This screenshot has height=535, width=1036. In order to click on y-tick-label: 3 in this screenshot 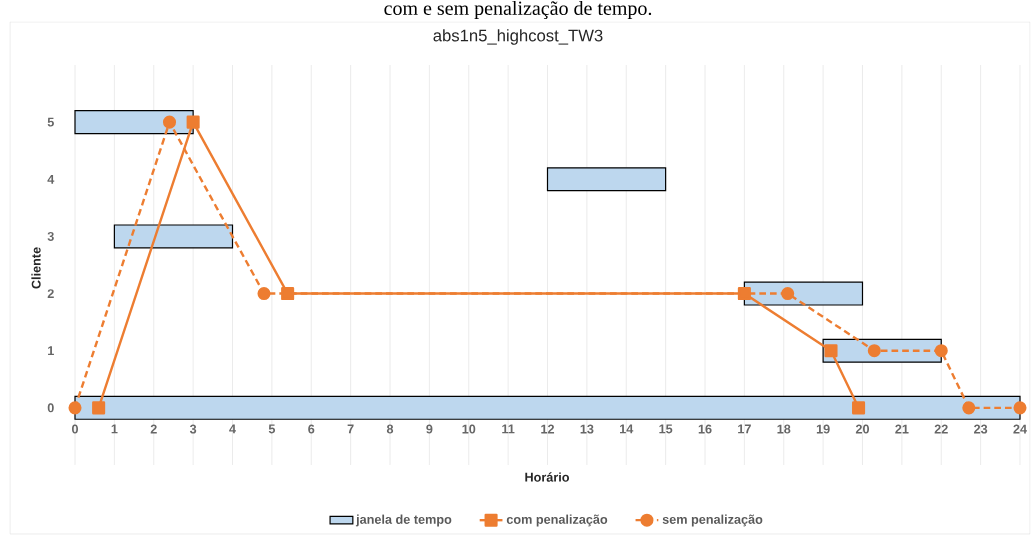, I will do `click(50, 236)`.